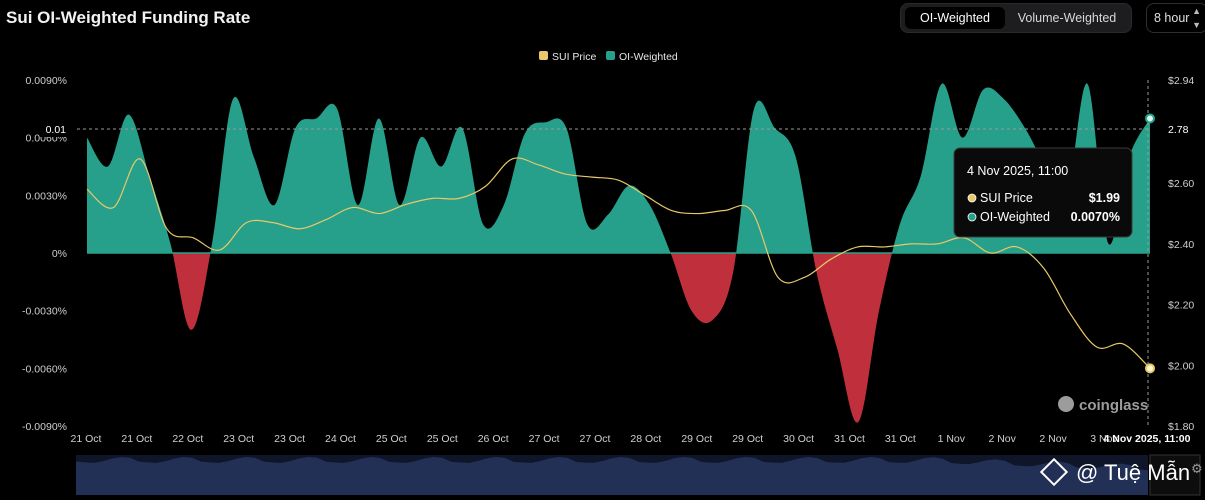 The height and width of the screenshot is (500, 1205). Describe the element at coordinates (1017, 171) in the screenshot. I see `tooltip-date: 4 Nov 2025, 11:00` at that location.